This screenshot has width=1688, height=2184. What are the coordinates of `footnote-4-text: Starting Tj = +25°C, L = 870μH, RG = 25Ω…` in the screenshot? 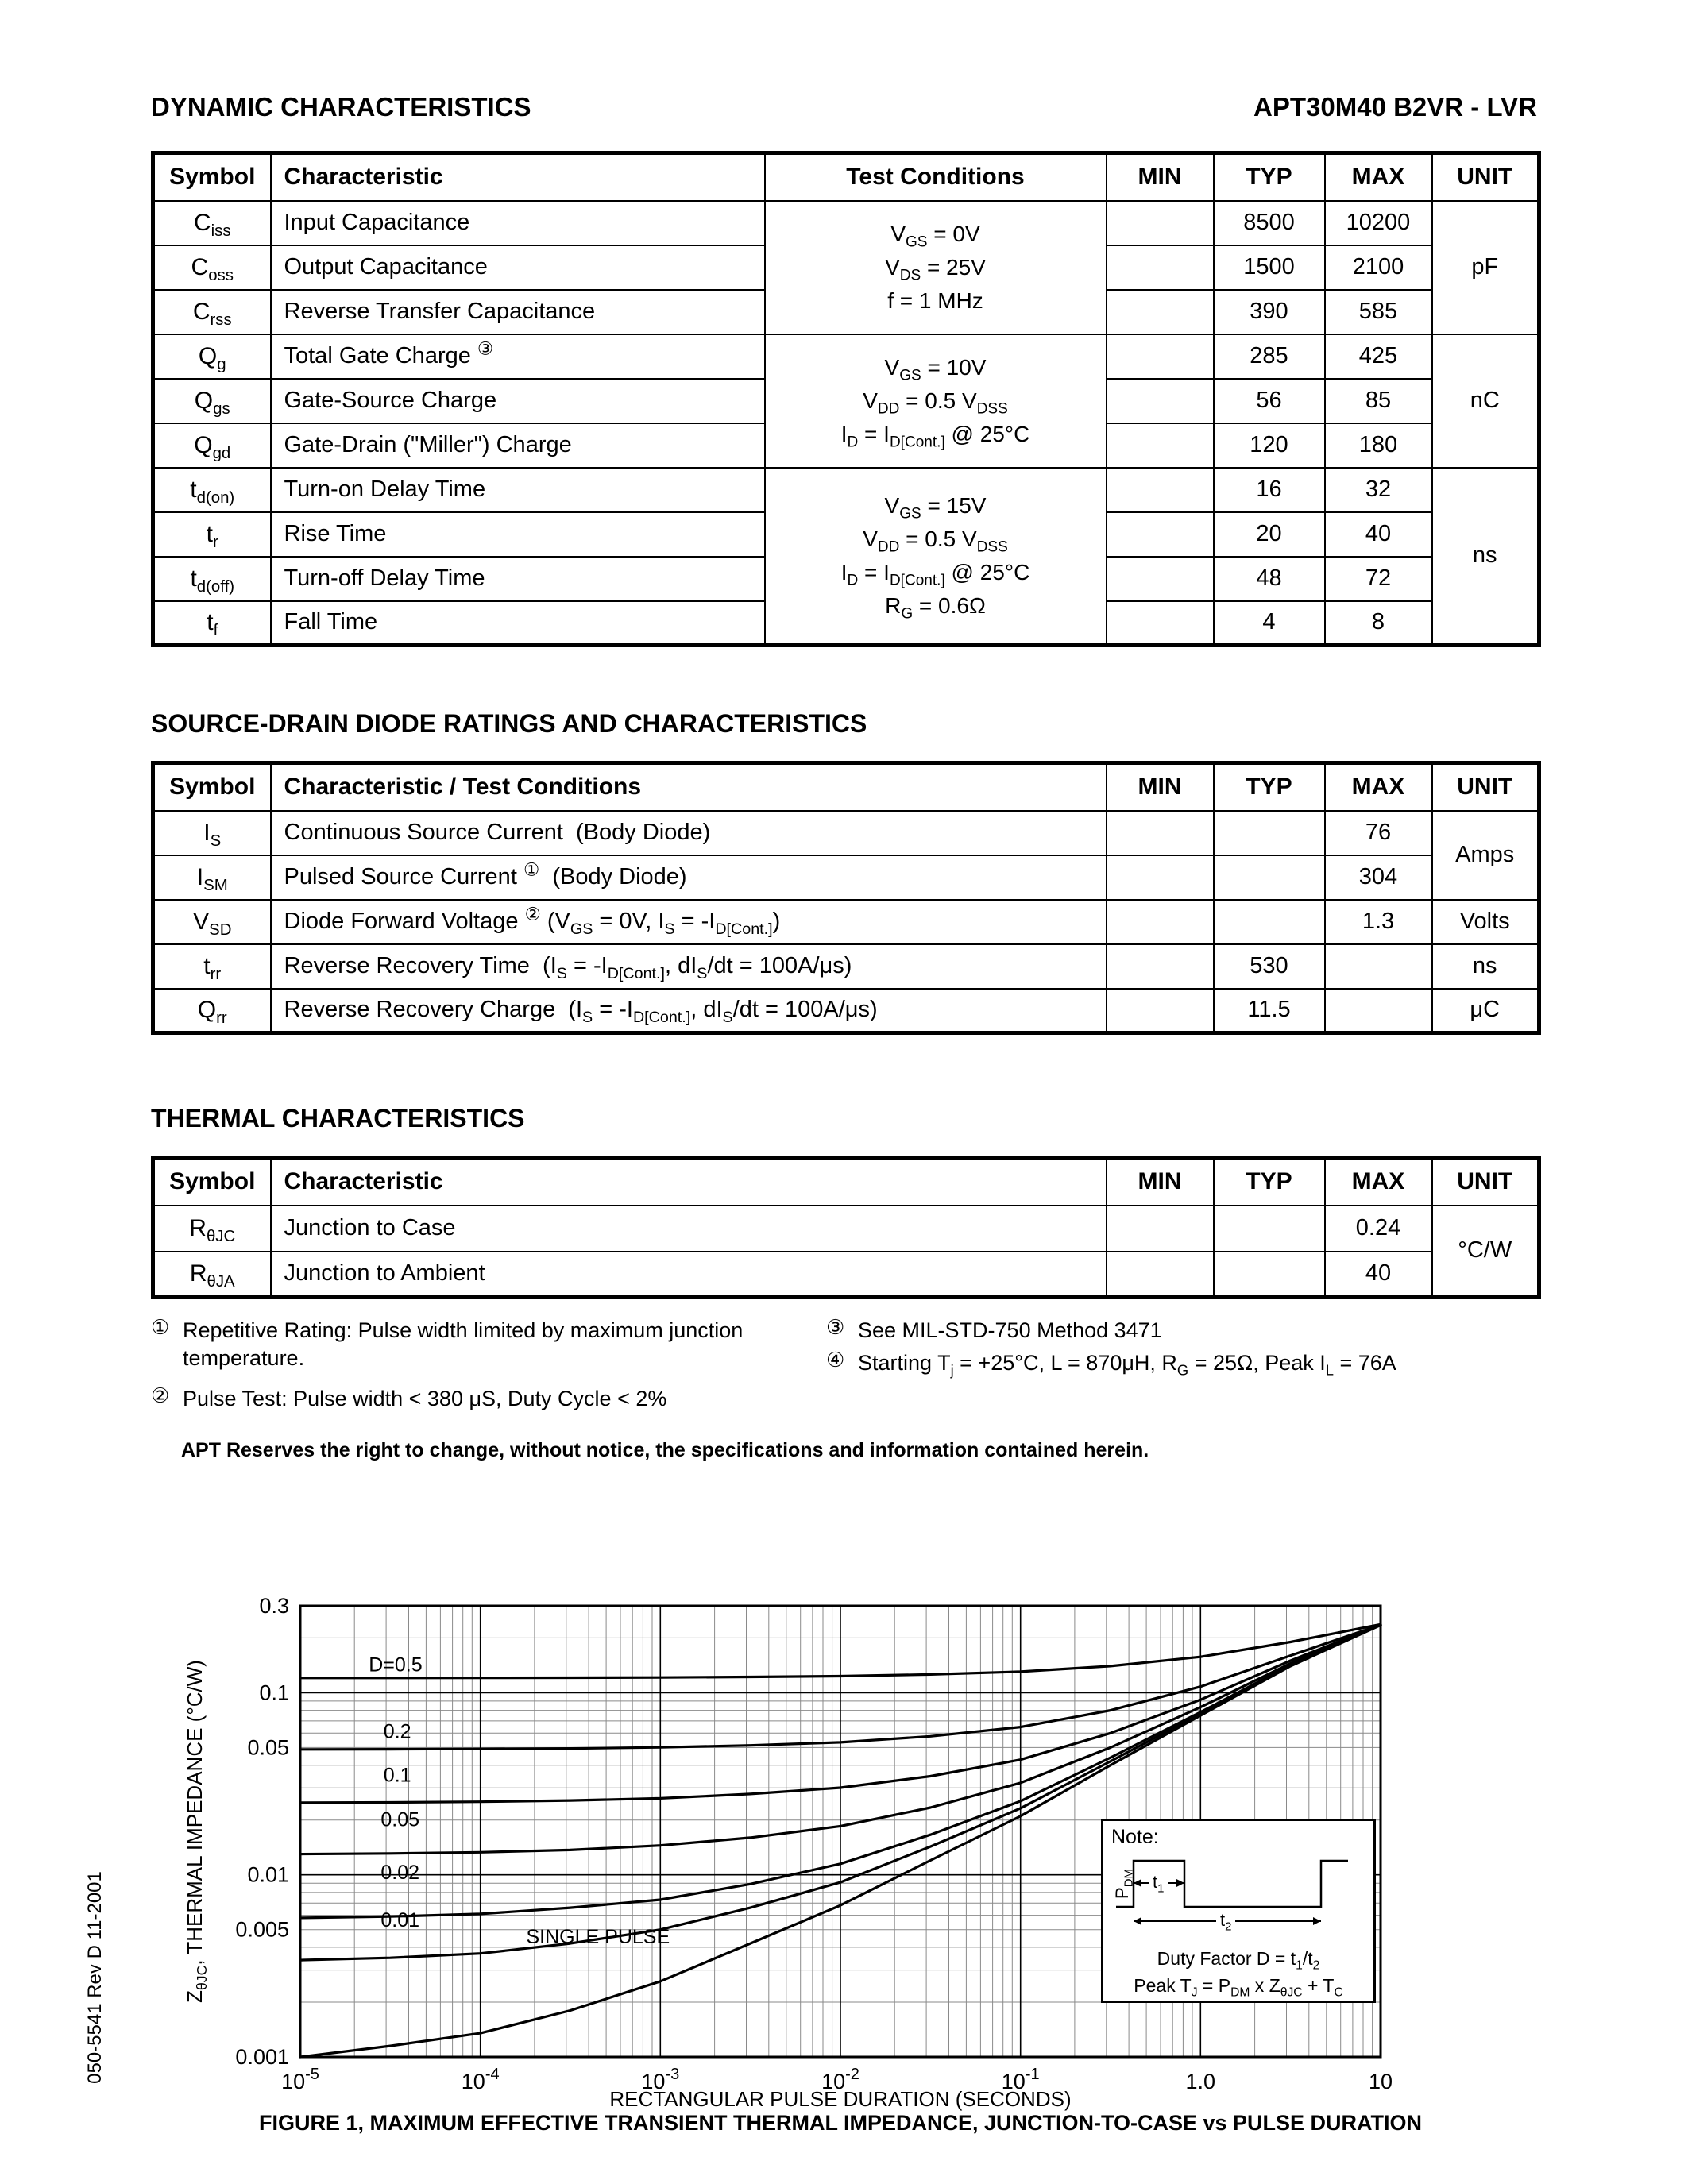 It's located at (1127, 1365).